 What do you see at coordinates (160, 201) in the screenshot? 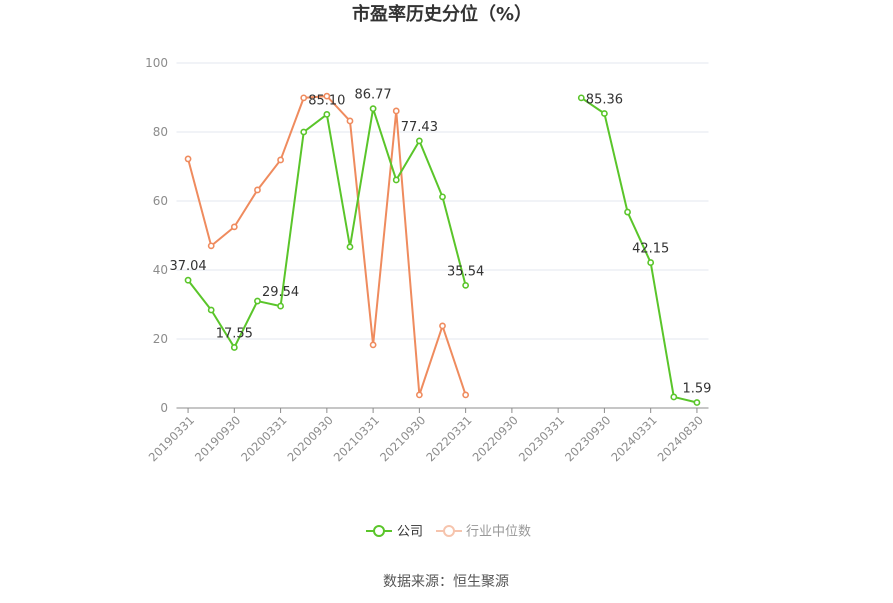
I see `y-tick-label: 60` at bounding box center [160, 201].